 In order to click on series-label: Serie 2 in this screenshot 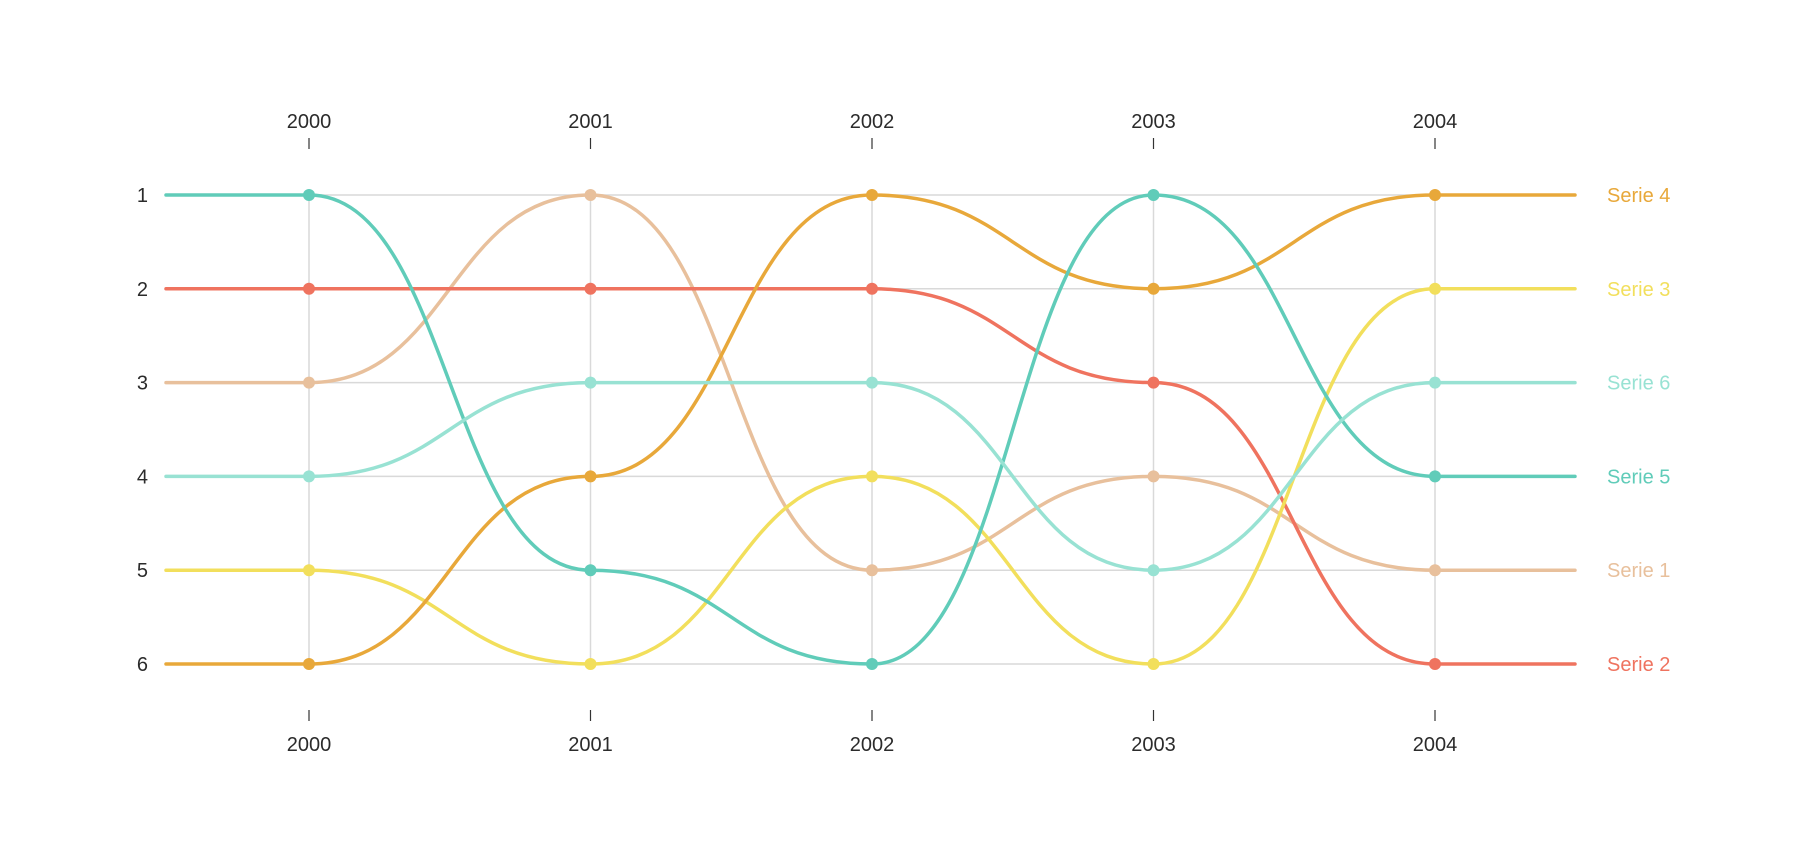, I will do `click(1638, 665)`.